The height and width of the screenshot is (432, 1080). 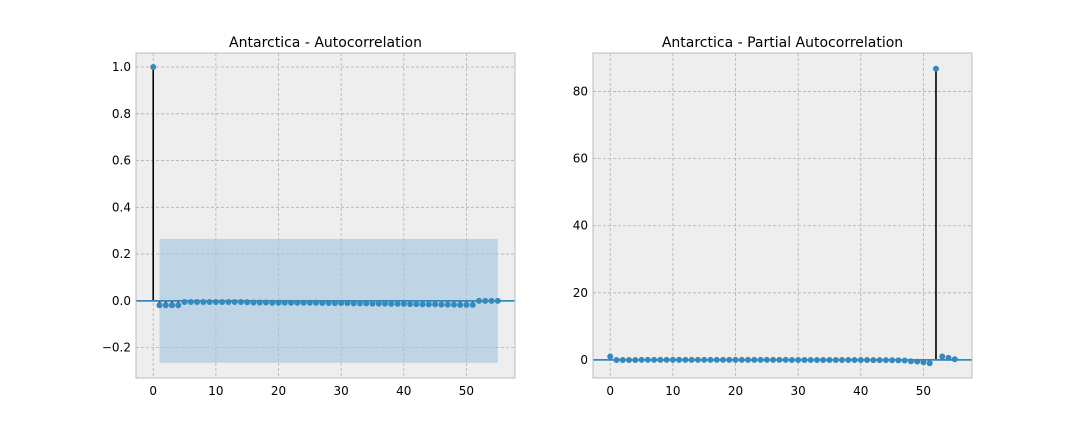 I want to click on pacf-x-tick-label: 0, so click(x=610, y=391).